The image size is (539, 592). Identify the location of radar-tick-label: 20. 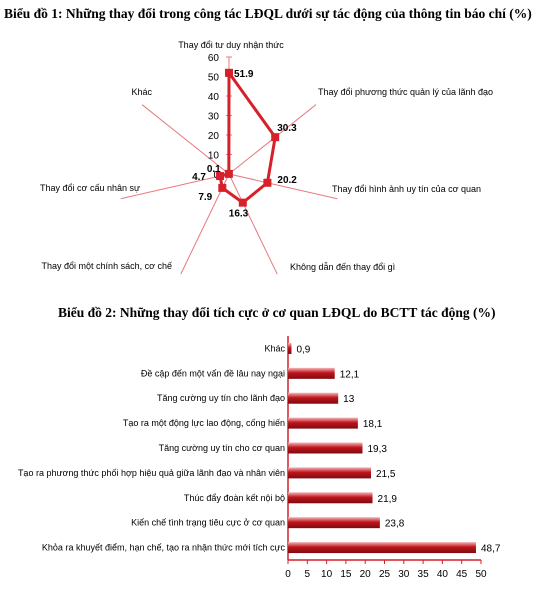
(214, 136).